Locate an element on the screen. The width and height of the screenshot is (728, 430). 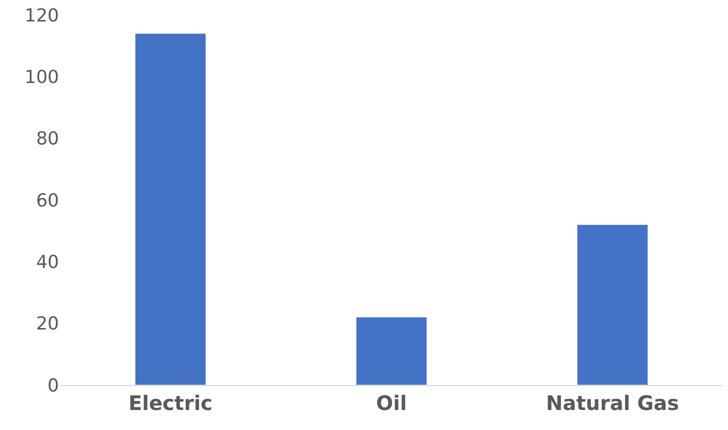
y-tick-label: 0 is located at coordinates (53, 385).